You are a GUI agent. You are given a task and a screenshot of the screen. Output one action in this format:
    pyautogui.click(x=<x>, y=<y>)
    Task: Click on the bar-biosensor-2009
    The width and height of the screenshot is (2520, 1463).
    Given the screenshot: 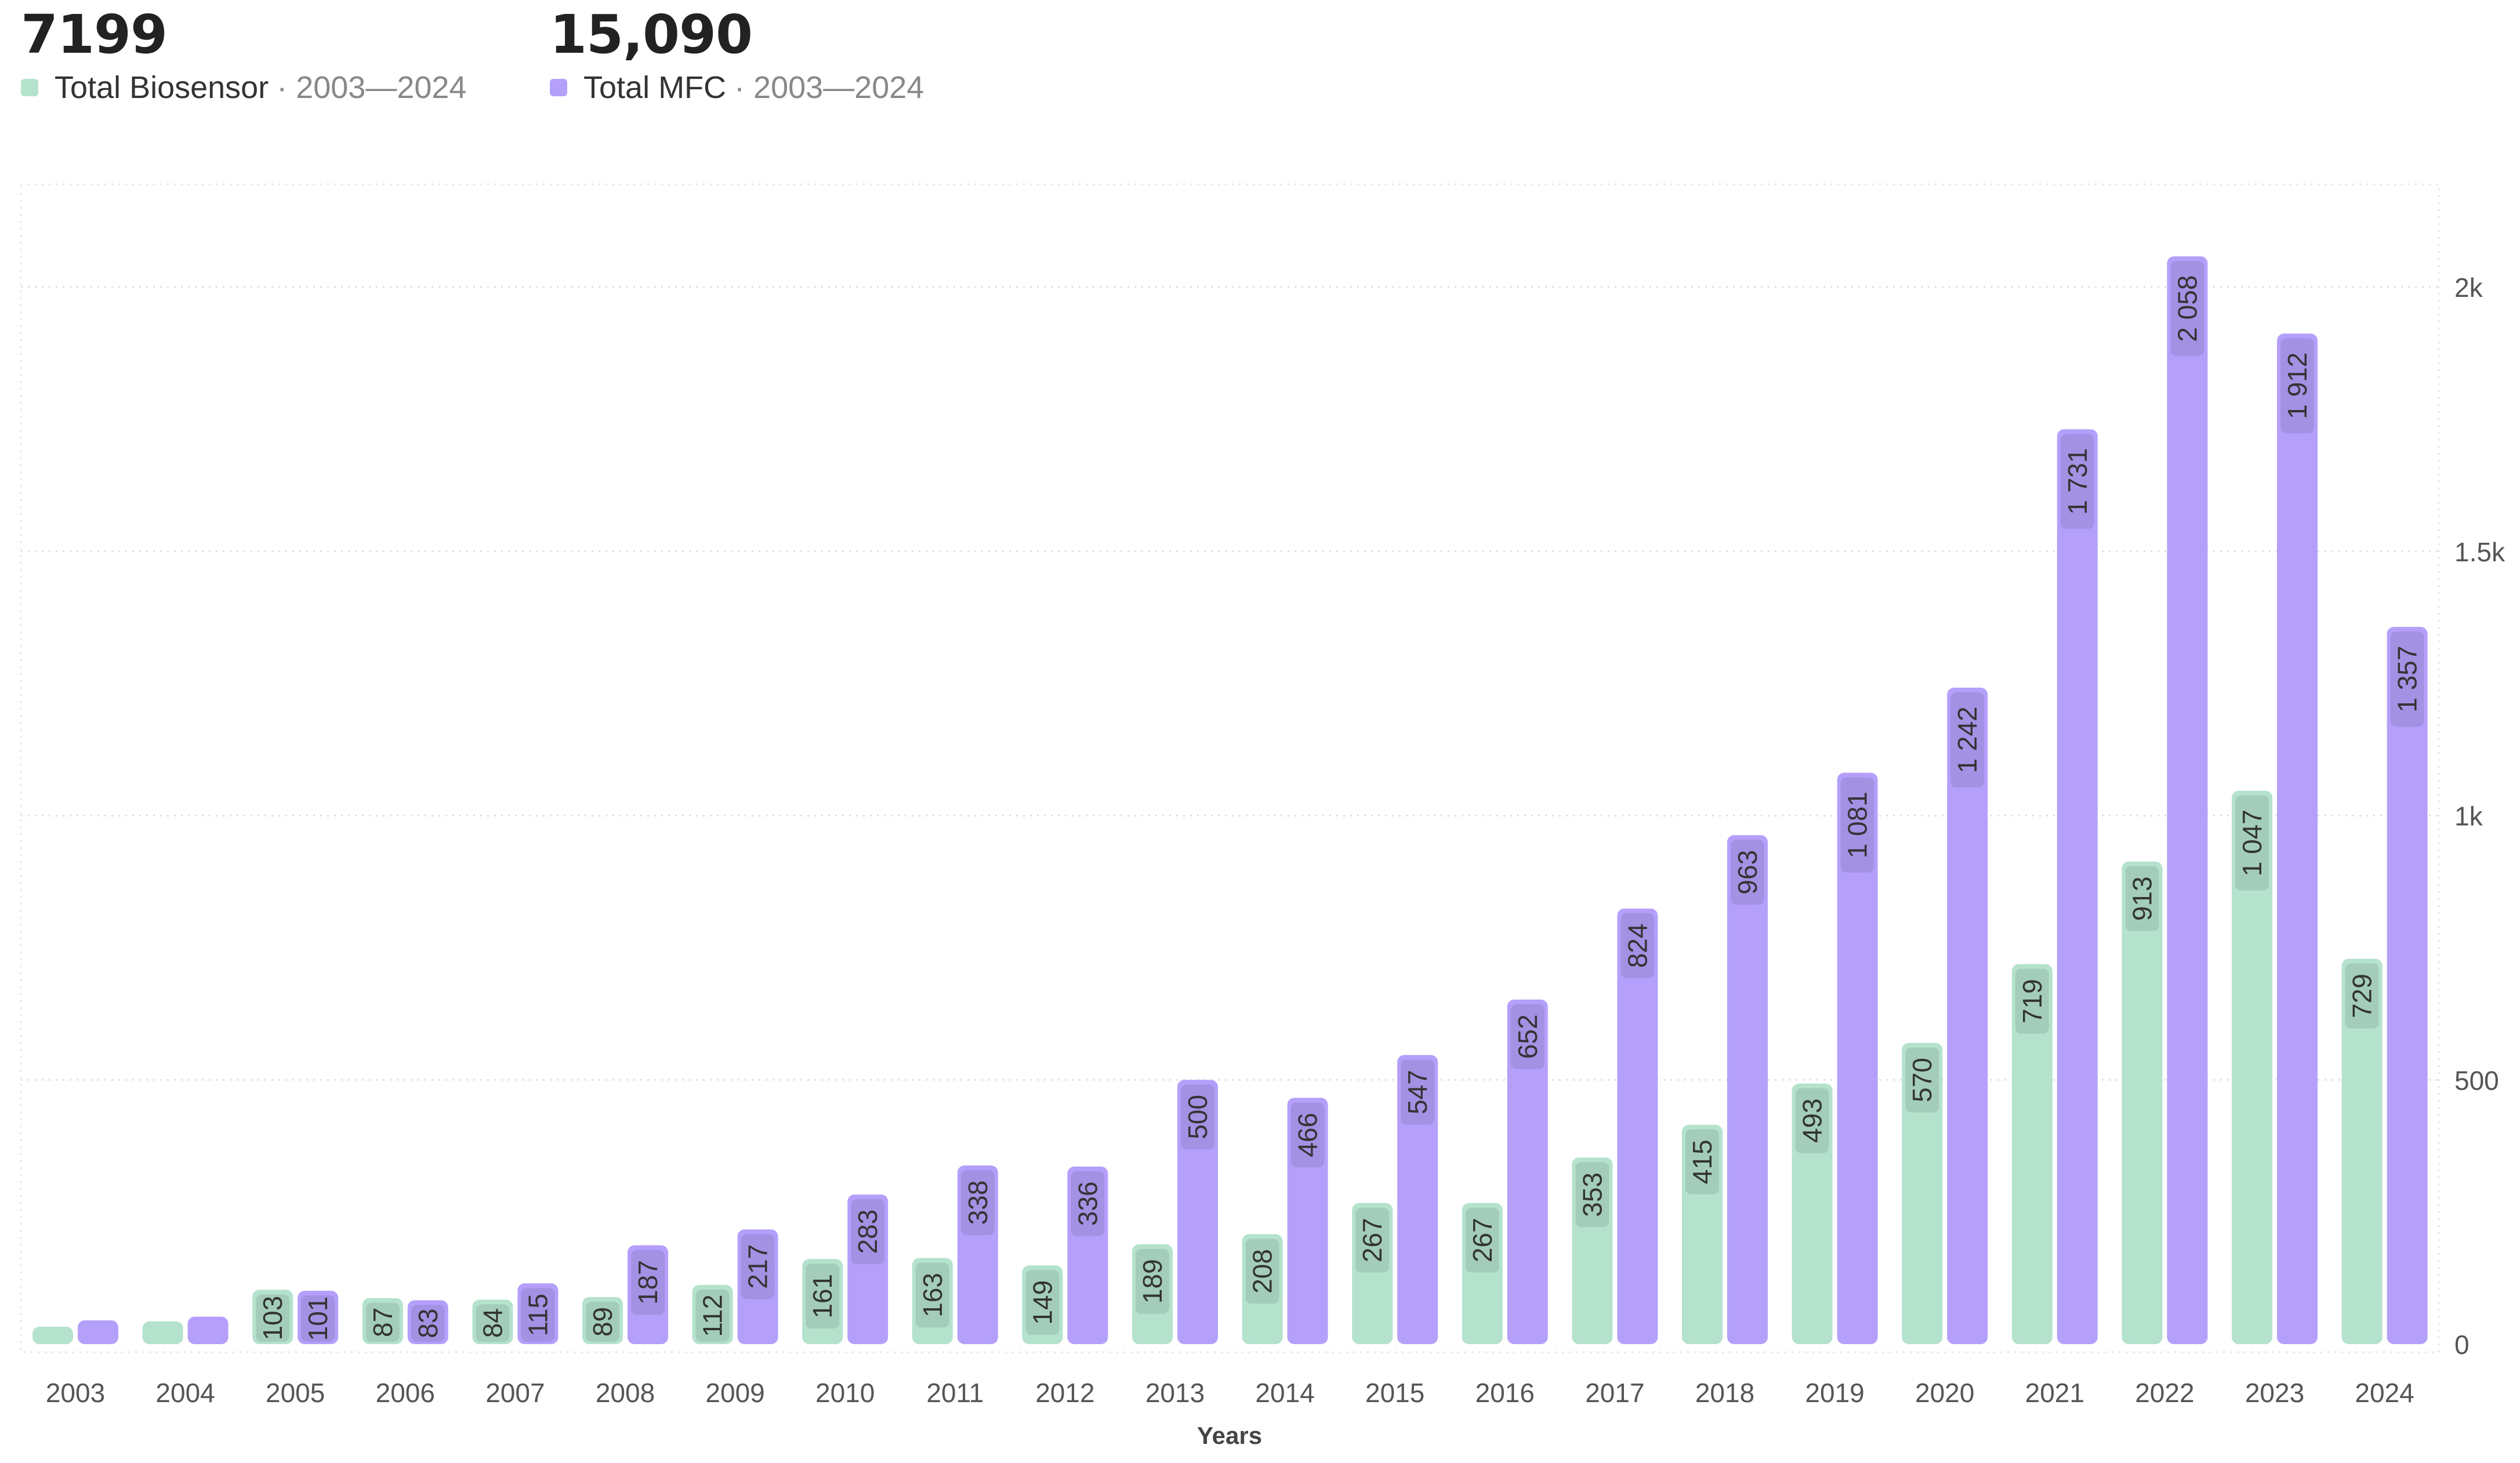 What is the action you would take?
    pyautogui.click(x=712, y=1314)
    